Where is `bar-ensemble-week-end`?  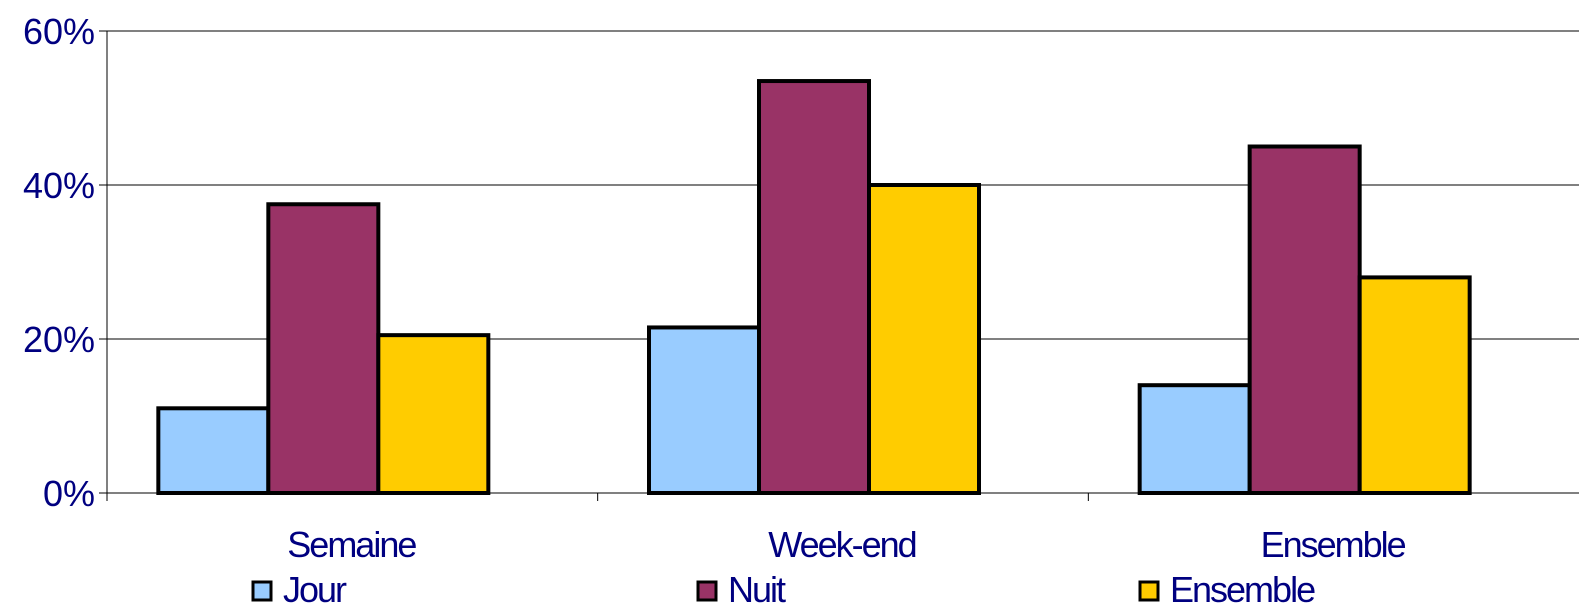
bar-ensemble-week-end is located at coordinates (924, 339).